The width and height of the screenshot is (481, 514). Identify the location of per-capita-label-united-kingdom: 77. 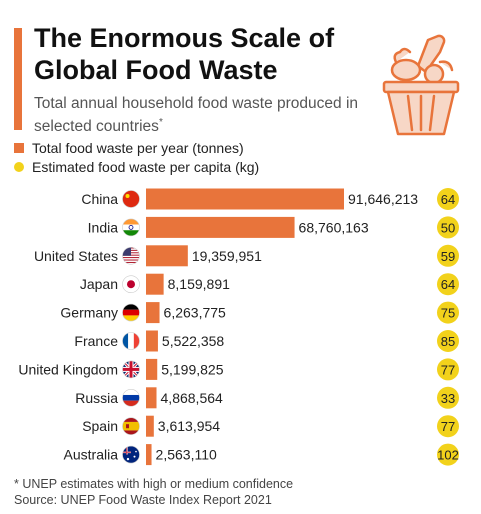
(448, 369).